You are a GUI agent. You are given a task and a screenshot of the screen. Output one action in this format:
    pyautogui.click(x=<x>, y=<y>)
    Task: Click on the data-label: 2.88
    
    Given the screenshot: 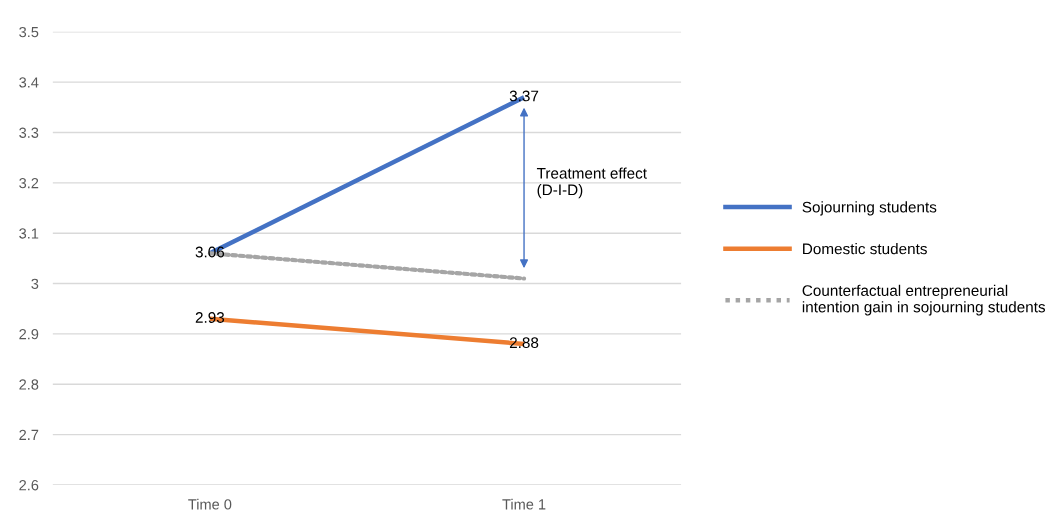 What is the action you would take?
    pyautogui.click(x=524, y=343)
    